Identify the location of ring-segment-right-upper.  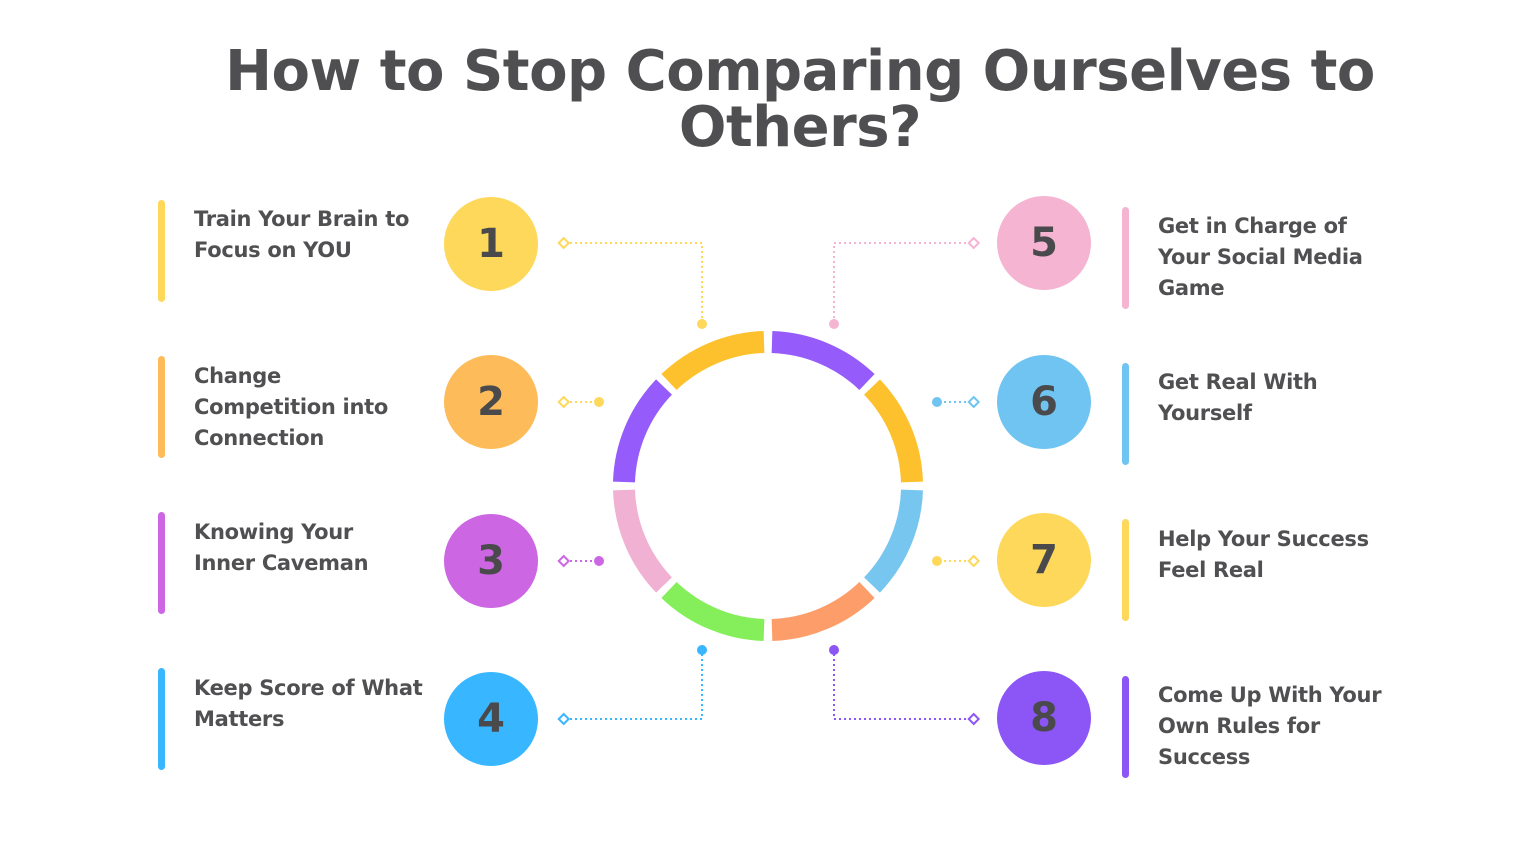
(893, 431).